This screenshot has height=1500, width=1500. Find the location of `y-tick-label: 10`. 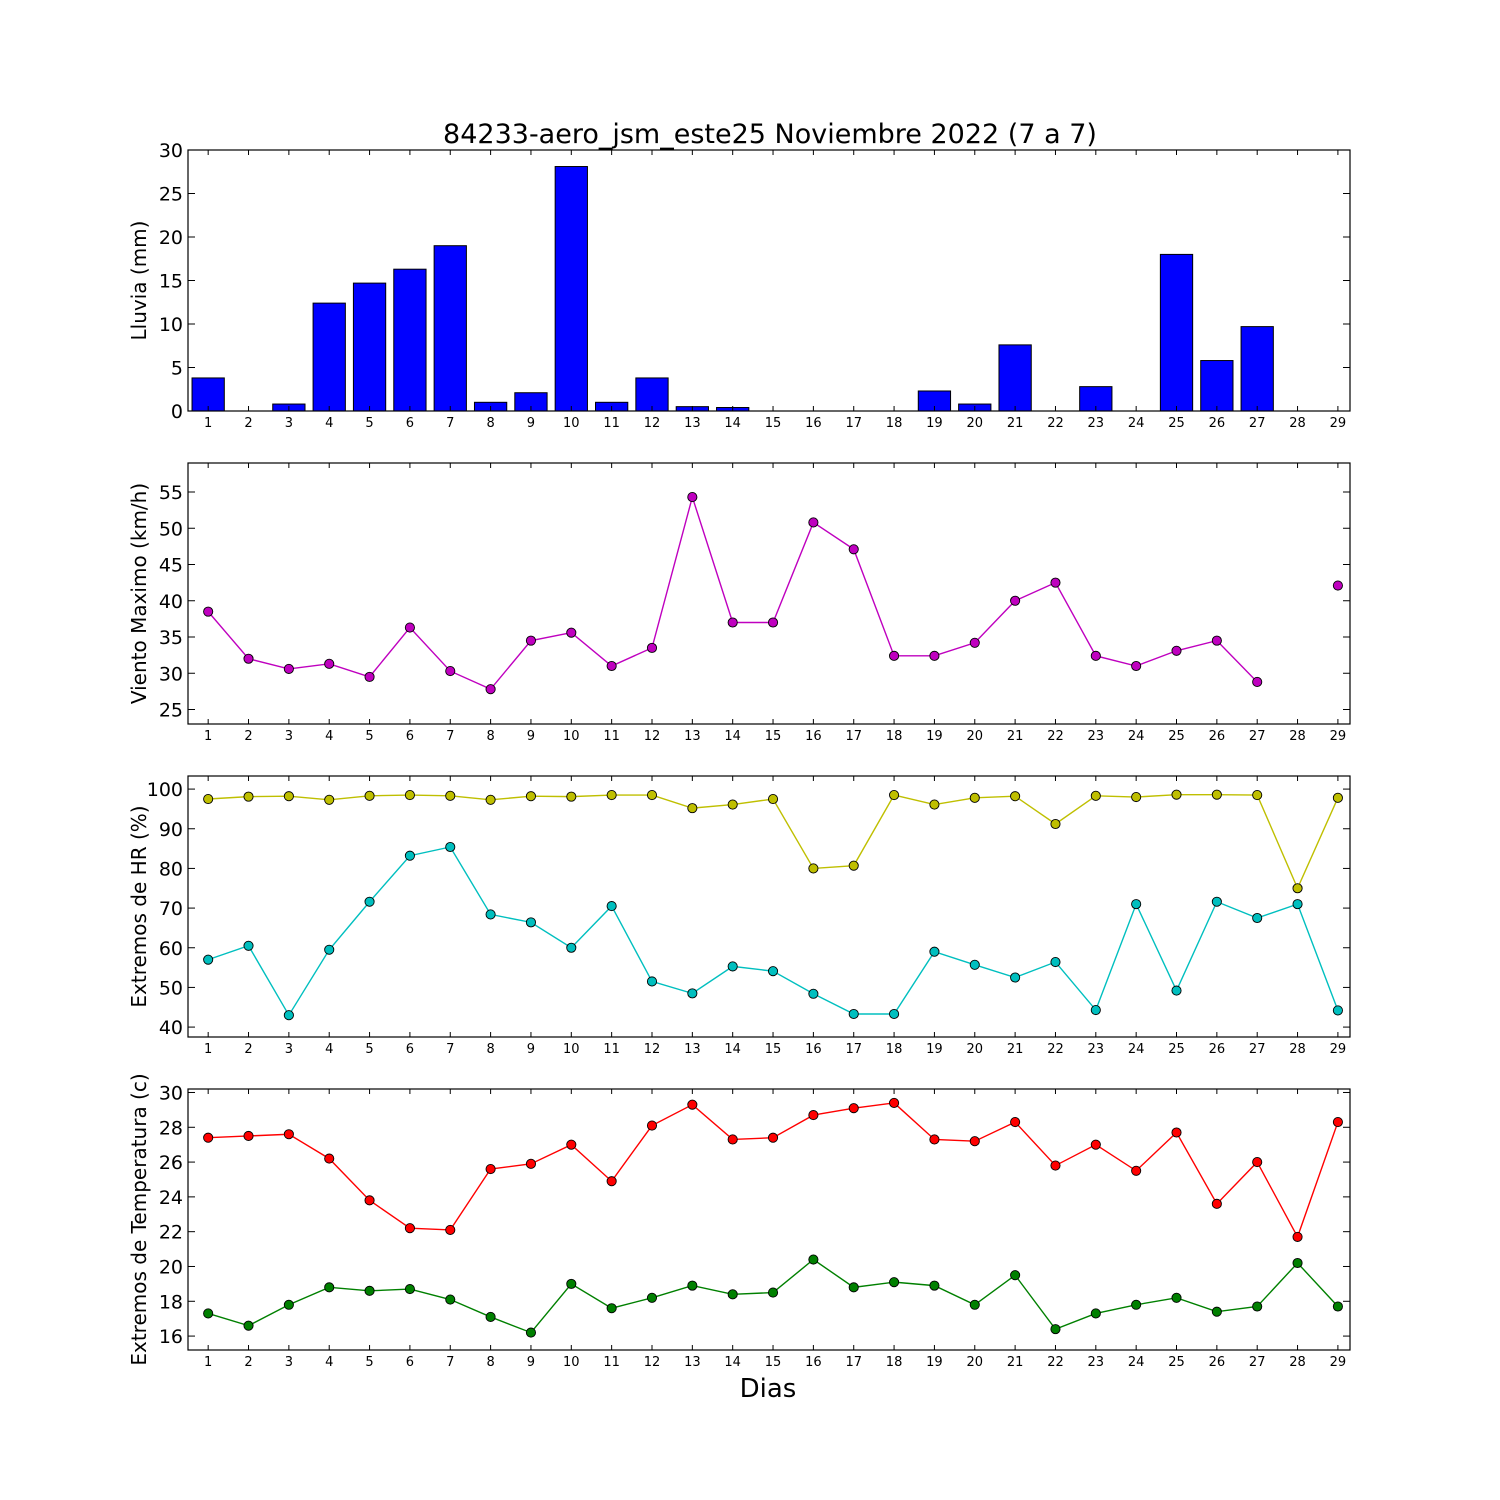

y-tick-label: 10 is located at coordinates (171, 325).